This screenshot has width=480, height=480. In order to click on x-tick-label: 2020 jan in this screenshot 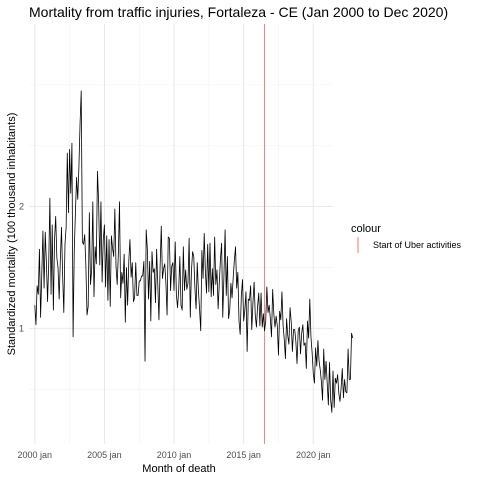, I will do `click(313, 455)`.